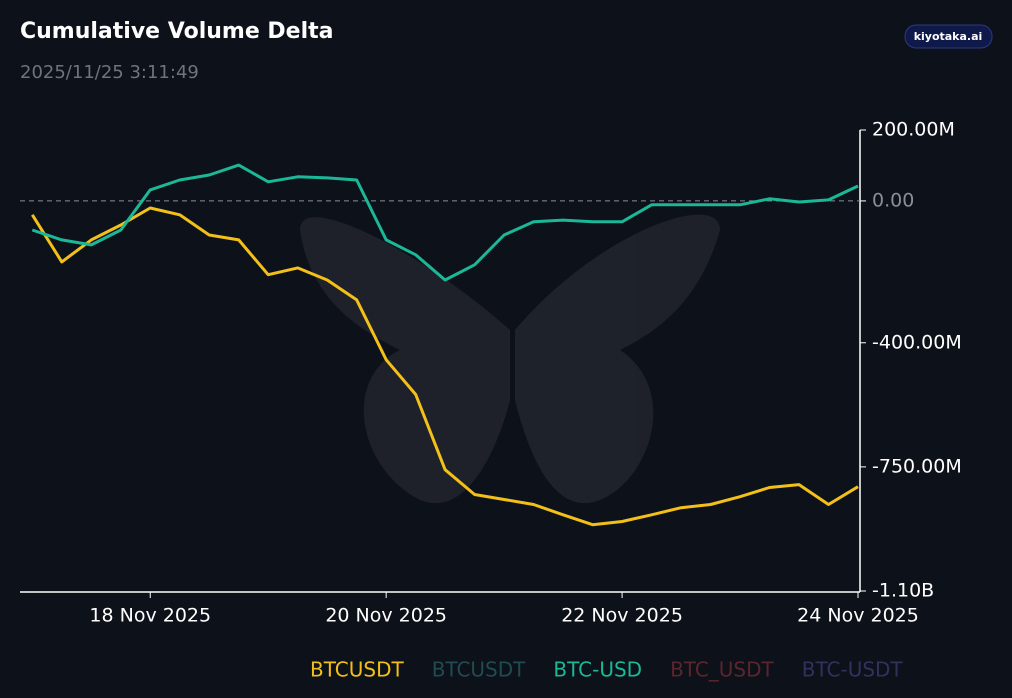  What do you see at coordinates (917, 466) in the screenshot?
I see `y-tick-label: -750.00M` at bounding box center [917, 466].